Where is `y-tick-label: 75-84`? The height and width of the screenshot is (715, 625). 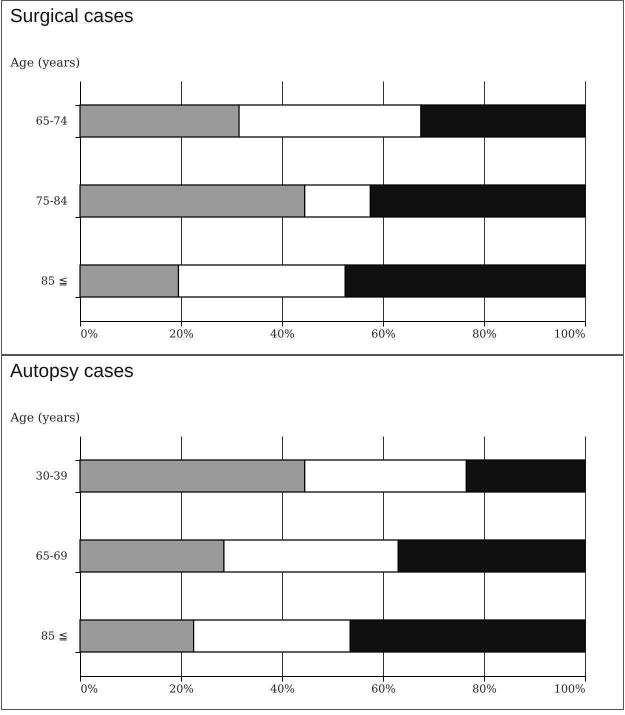 y-tick-label: 75-84 is located at coordinates (52, 201).